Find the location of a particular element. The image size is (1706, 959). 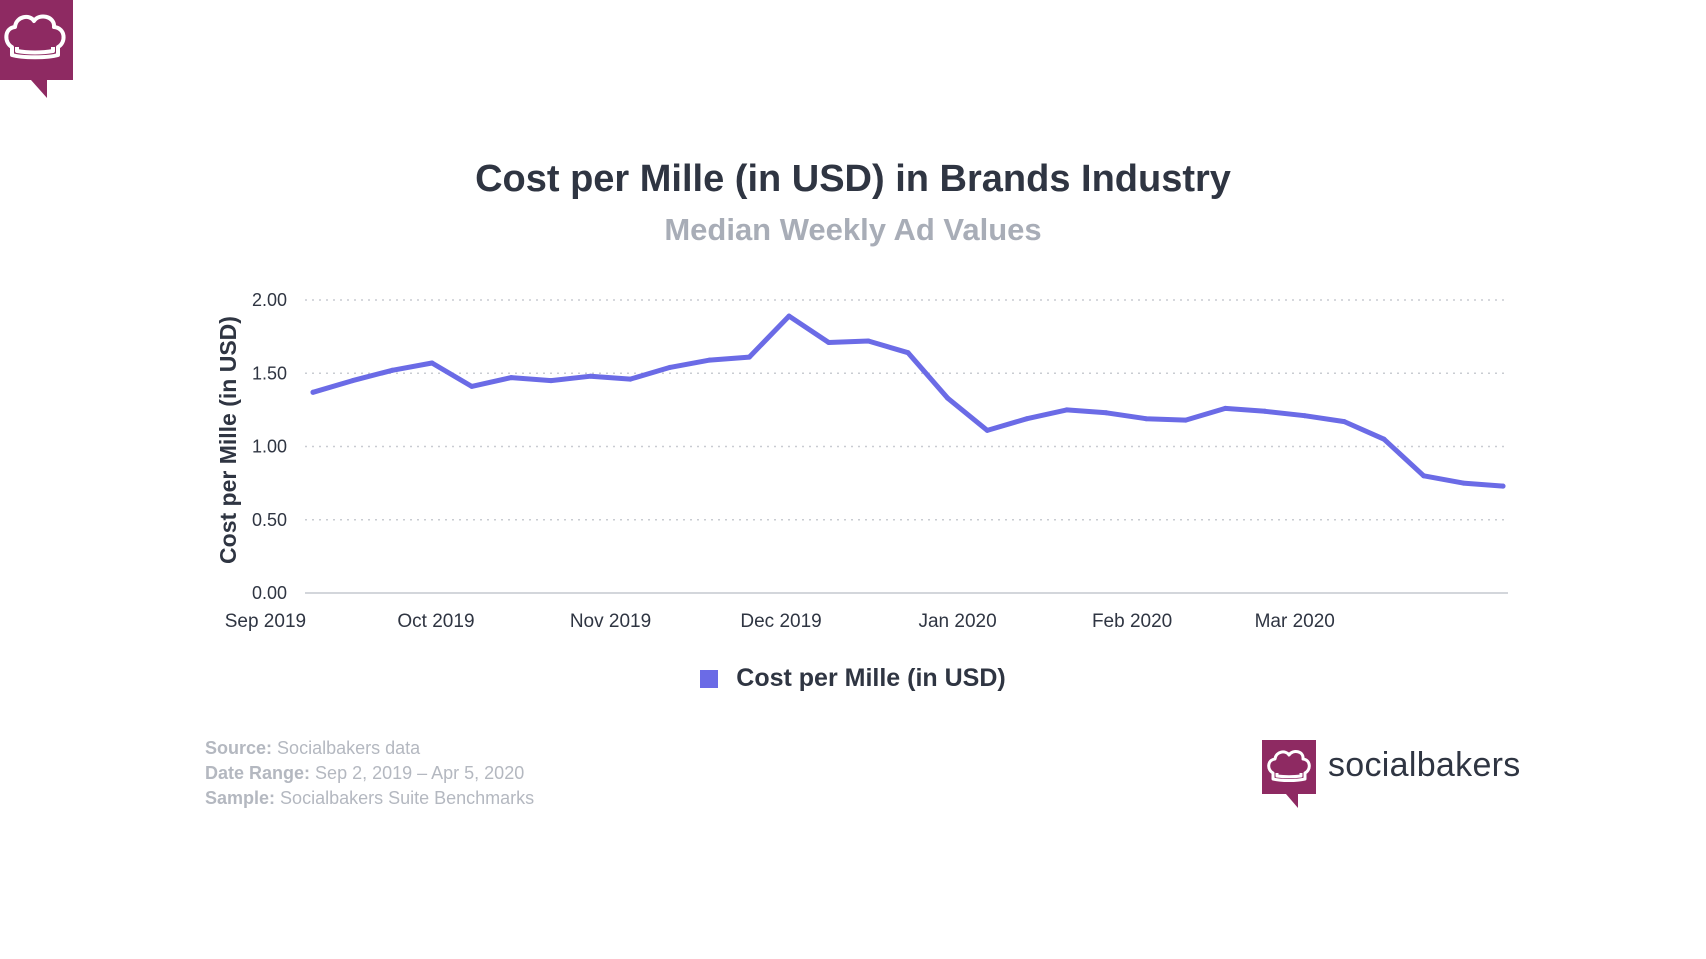

legend-swatch is located at coordinates (709, 678).